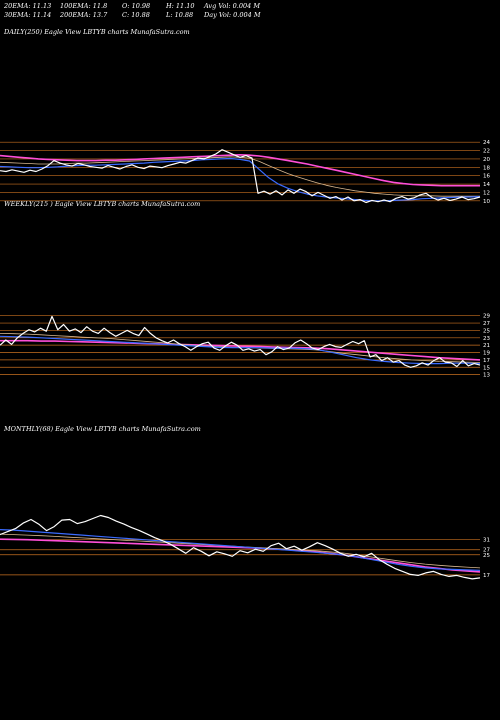 The height and width of the screenshot is (720, 500). I want to click on weekly-tick-label: 13, so click(486, 376).